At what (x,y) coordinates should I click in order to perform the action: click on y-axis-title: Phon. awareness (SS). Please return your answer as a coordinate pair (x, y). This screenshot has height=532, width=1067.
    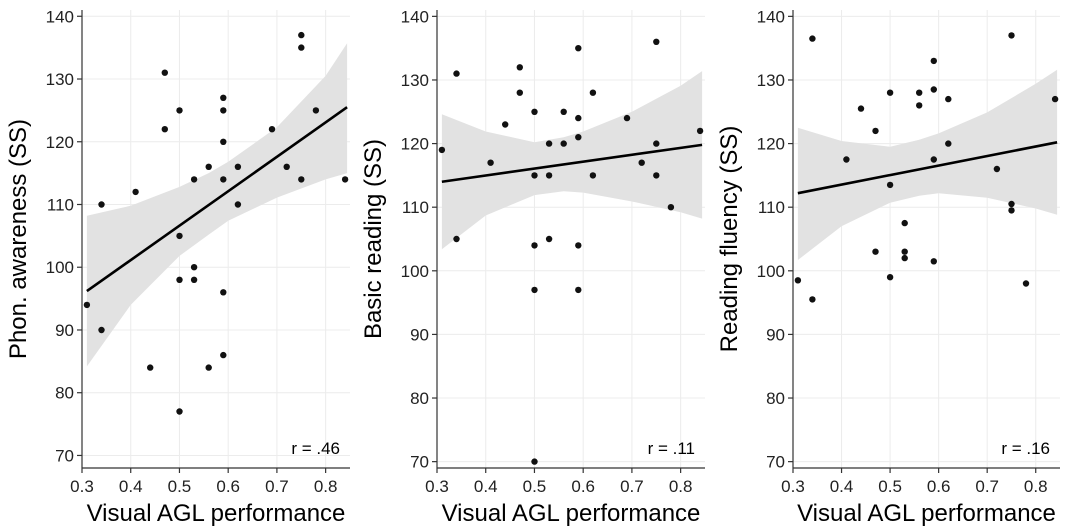
    Looking at the image, I should click on (18, 239).